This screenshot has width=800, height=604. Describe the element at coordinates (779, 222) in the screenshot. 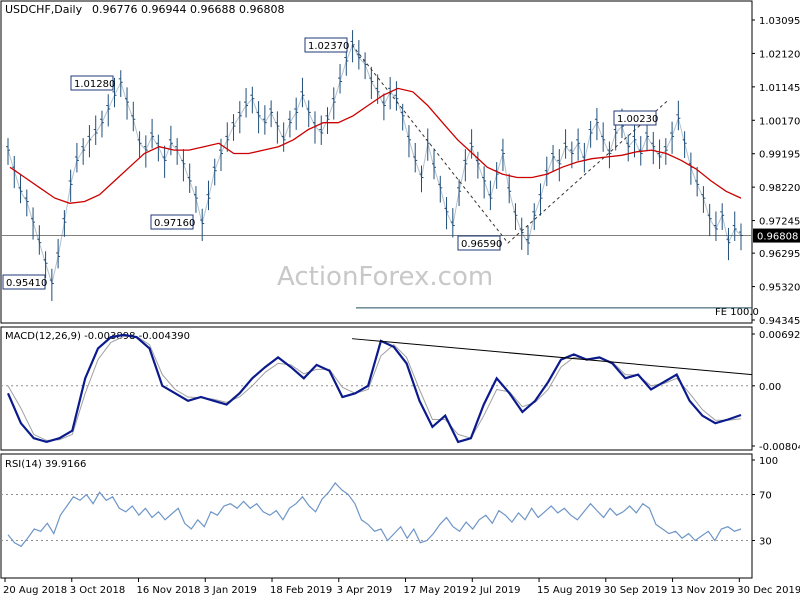

I see `price-axis-label: 0.97245` at that location.